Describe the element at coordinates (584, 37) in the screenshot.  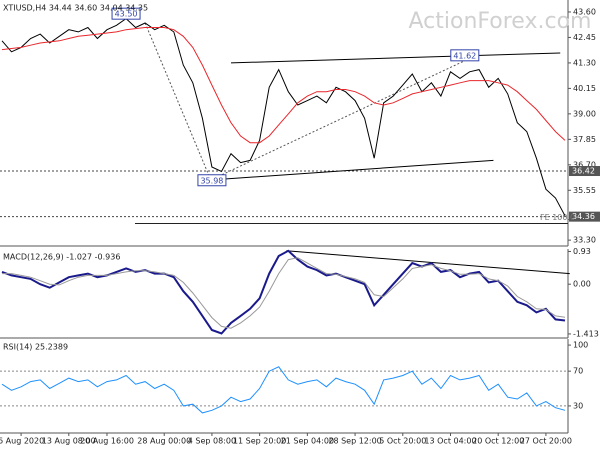
I see `y-tick-label: 42.45` at that location.